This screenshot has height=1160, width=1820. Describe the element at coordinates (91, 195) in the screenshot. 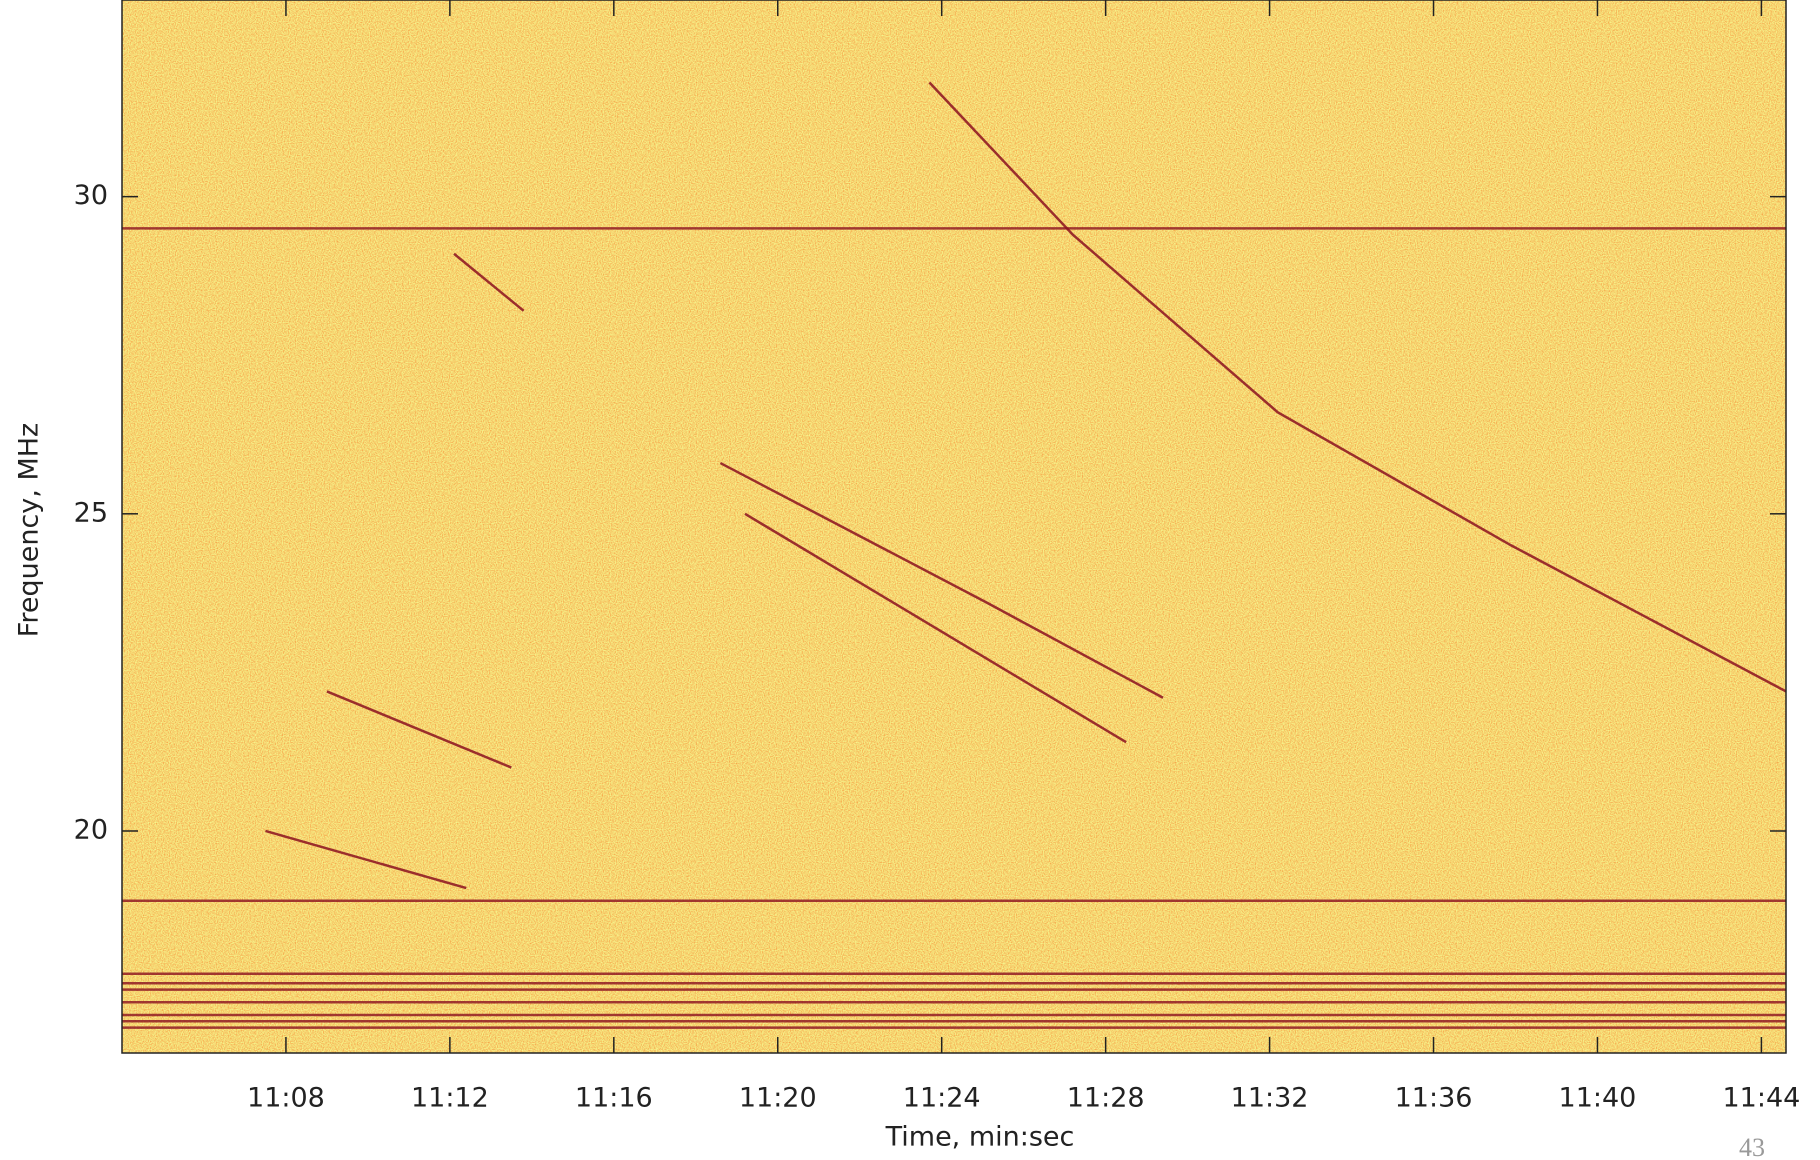

I see `y-tick-label: 30` at that location.